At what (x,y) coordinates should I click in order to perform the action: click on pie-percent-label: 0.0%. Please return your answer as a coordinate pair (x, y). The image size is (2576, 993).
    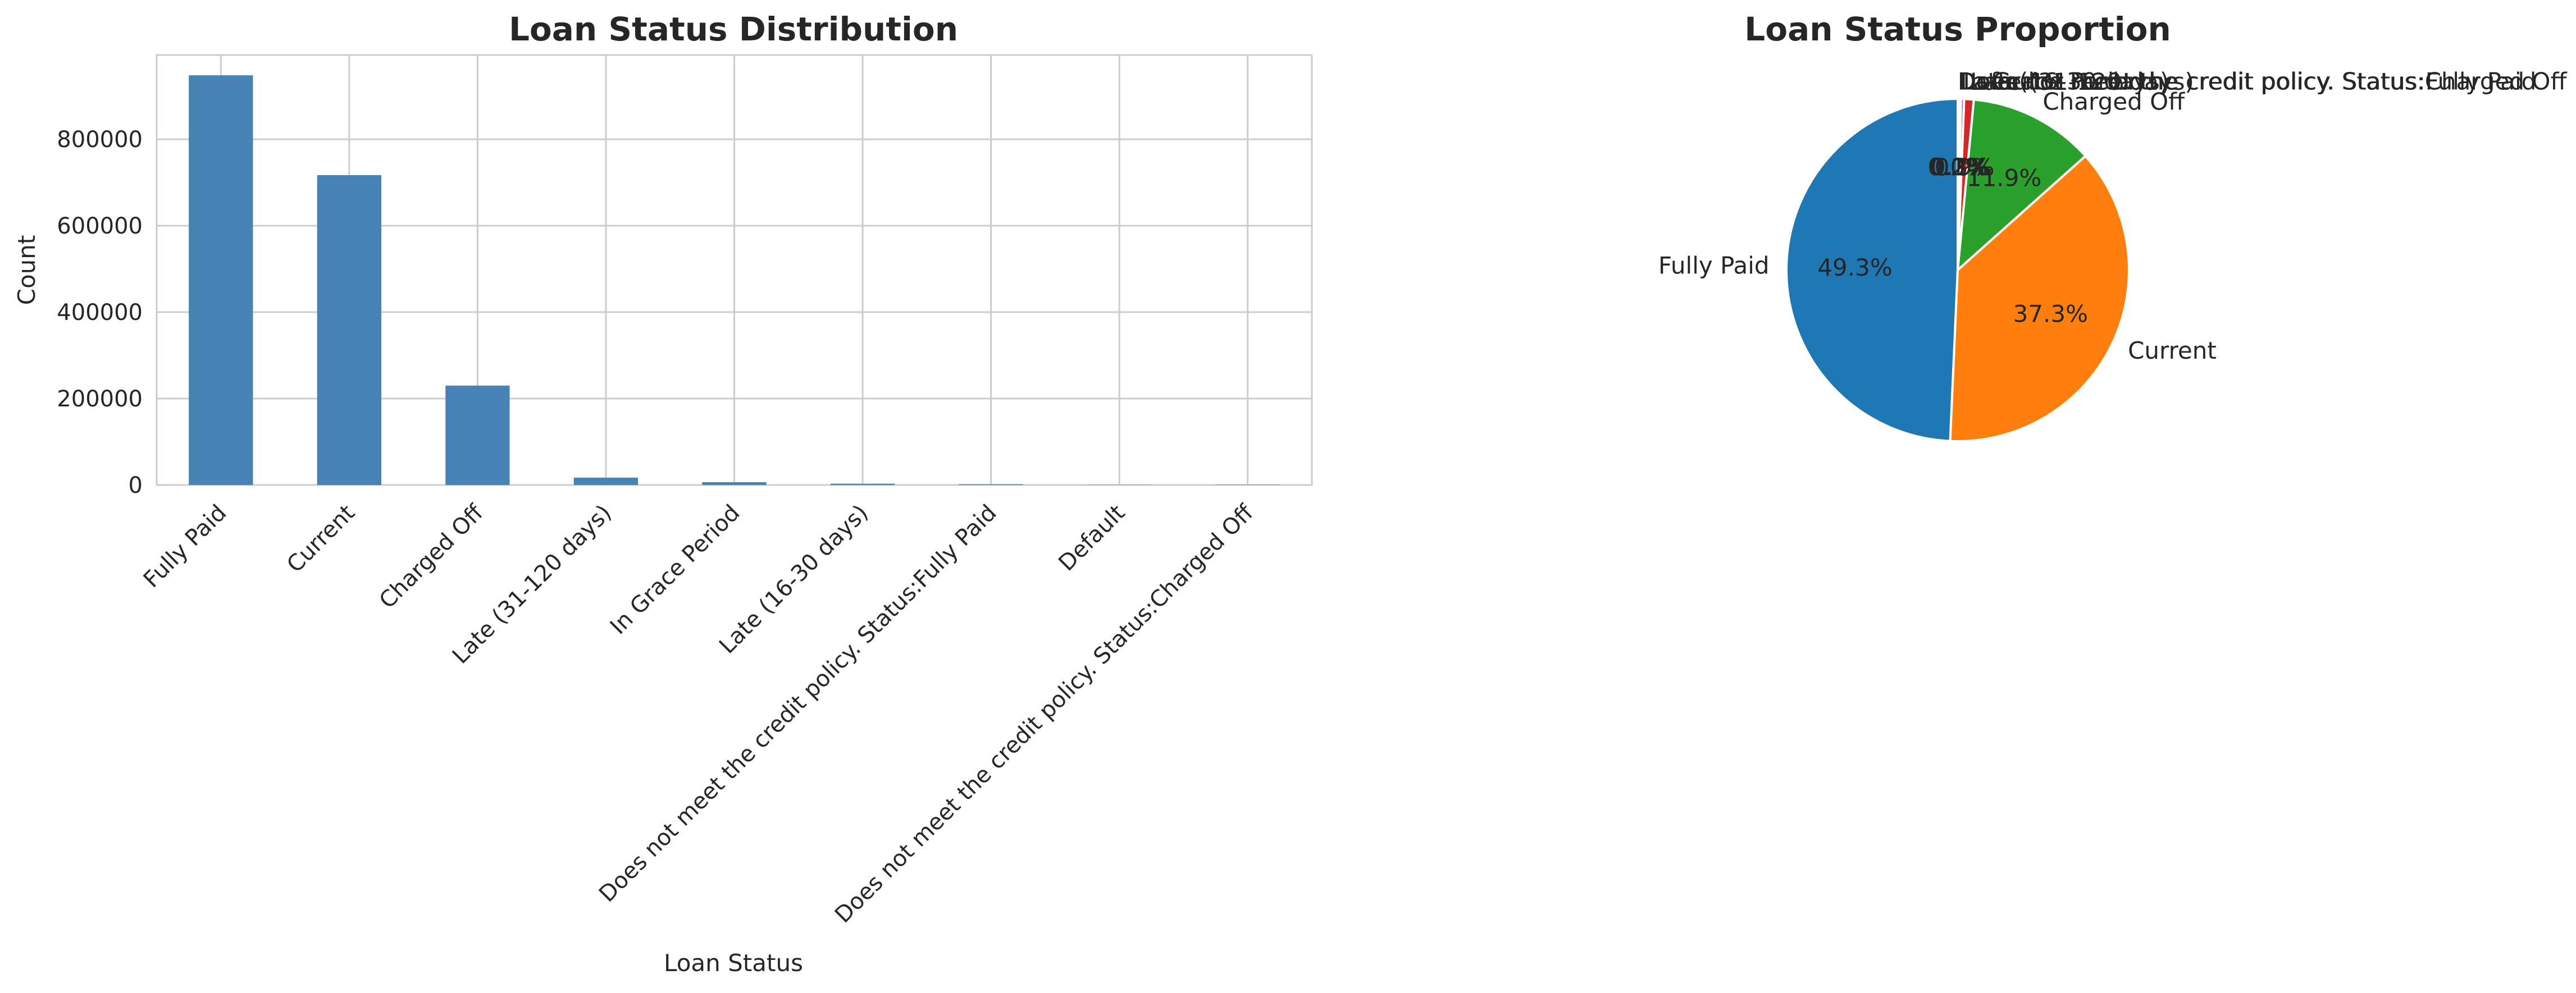
    Looking at the image, I should click on (1958, 167).